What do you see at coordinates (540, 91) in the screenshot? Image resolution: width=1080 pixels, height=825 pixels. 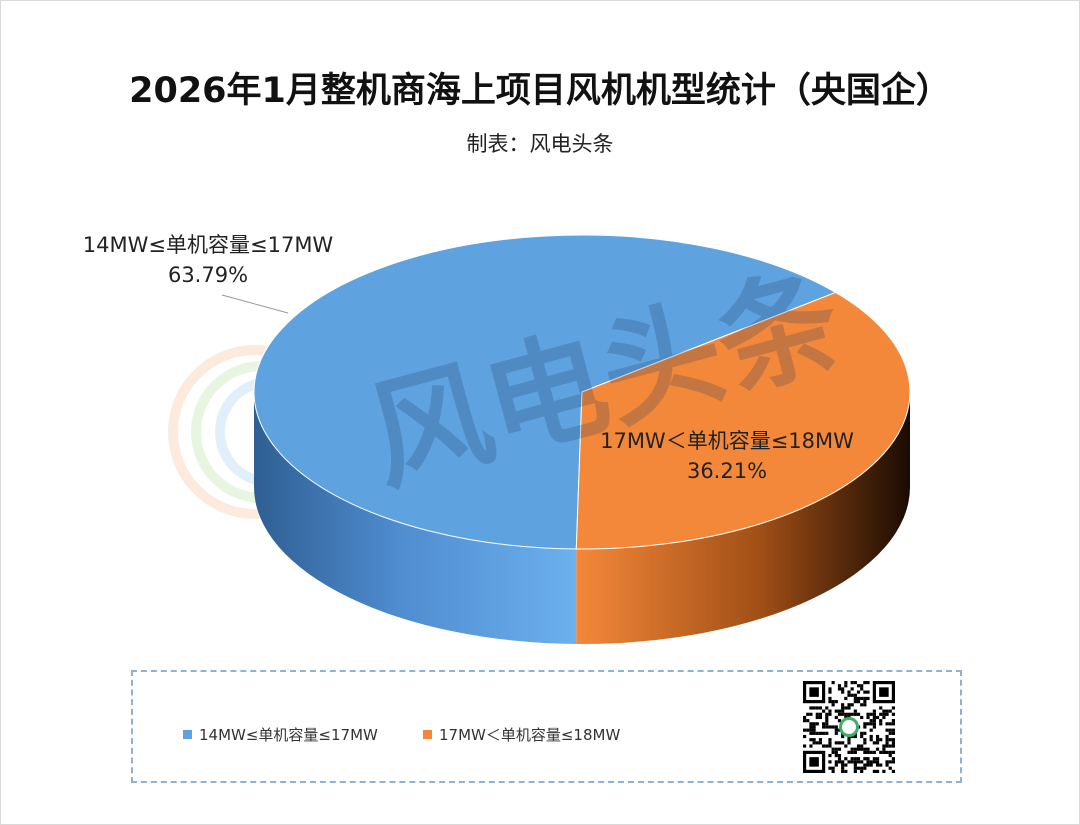 I see `chart-title: 2026年1月整机商海上项目风机机型统计（央国企）` at bounding box center [540, 91].